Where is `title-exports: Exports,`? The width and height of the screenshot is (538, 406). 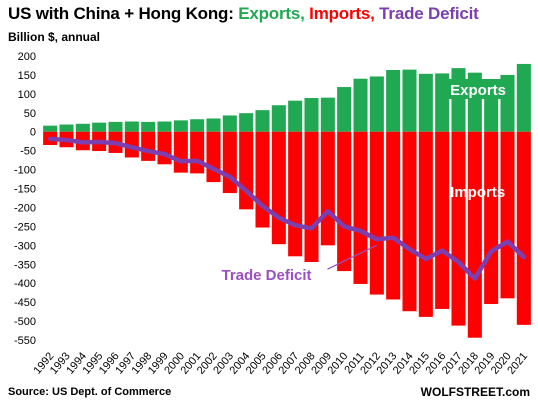 title-exports: Exports, is located at coordinates (271, 13).